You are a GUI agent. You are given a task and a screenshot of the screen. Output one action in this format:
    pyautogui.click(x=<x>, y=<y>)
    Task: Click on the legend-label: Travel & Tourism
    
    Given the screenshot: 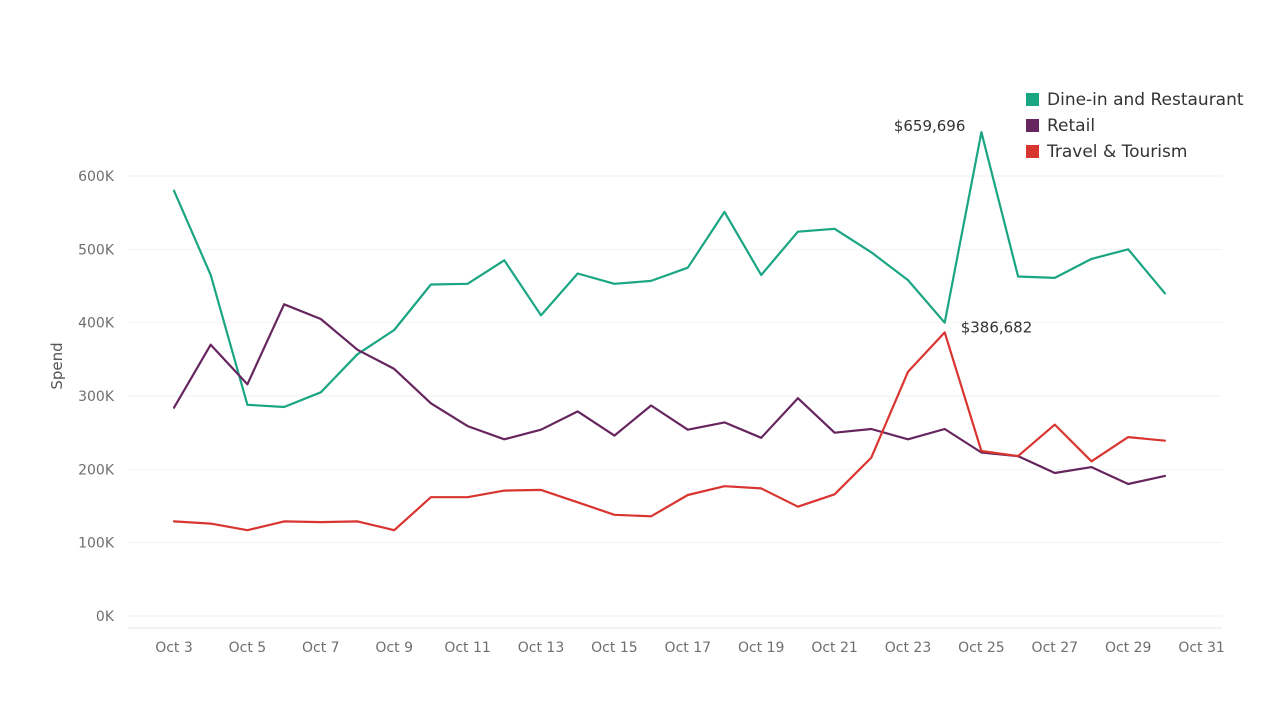 What is the action you would take?
    pyautogui.click(x=1116, y=152)
    